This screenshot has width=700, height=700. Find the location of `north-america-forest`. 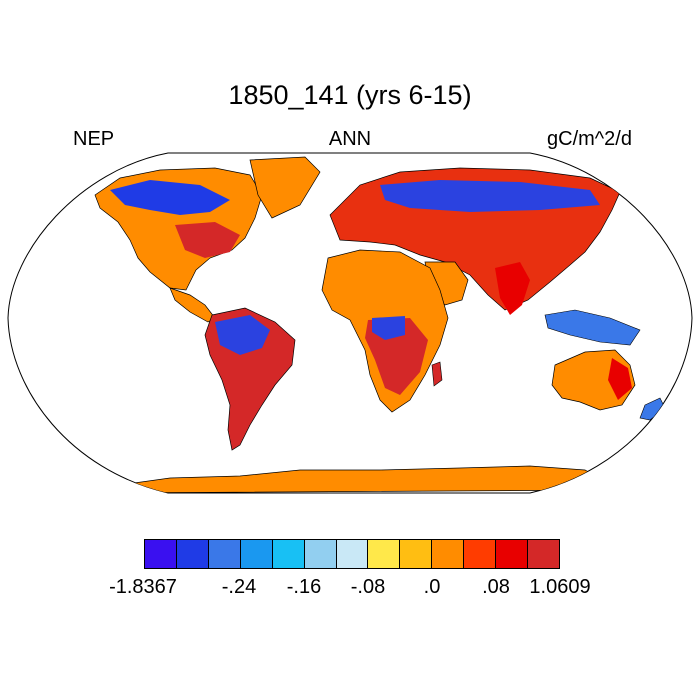

north-america-forest is located at coordinates (170, 197).